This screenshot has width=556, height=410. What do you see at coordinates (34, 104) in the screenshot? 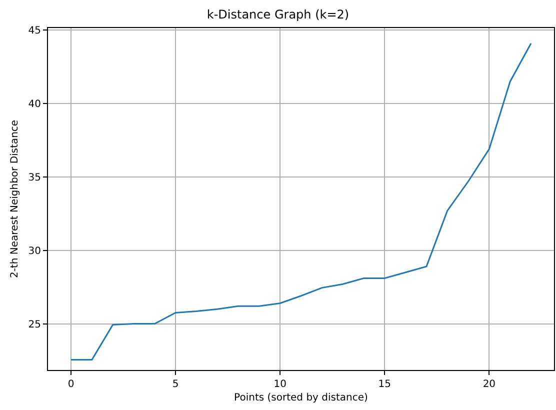
I see `y-tick-label: 40` at bounding box center [34, 104].